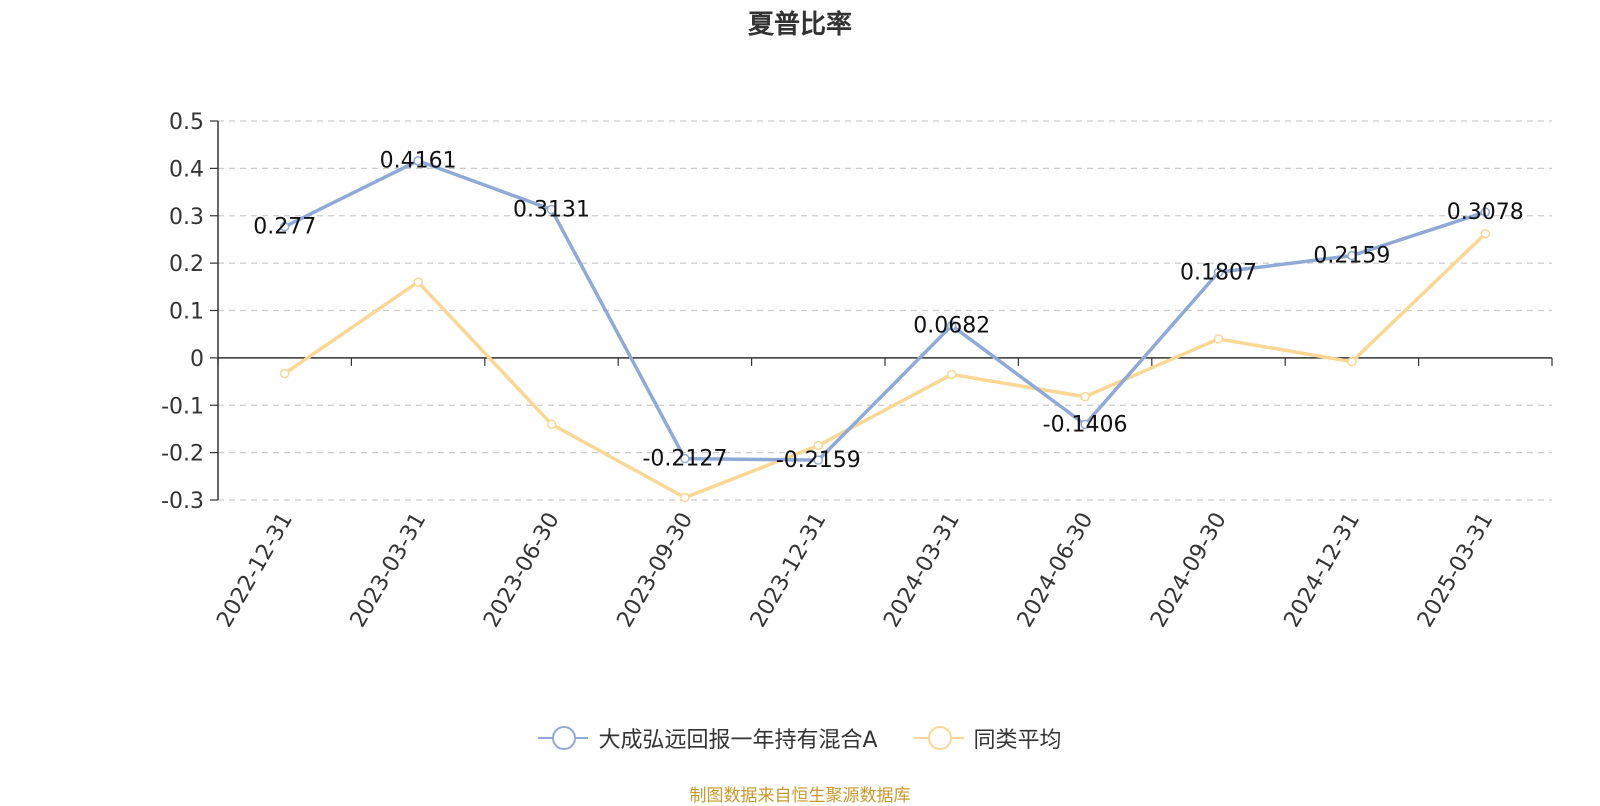  I want to click on data-label: -0.1406, so click(1085, 424).